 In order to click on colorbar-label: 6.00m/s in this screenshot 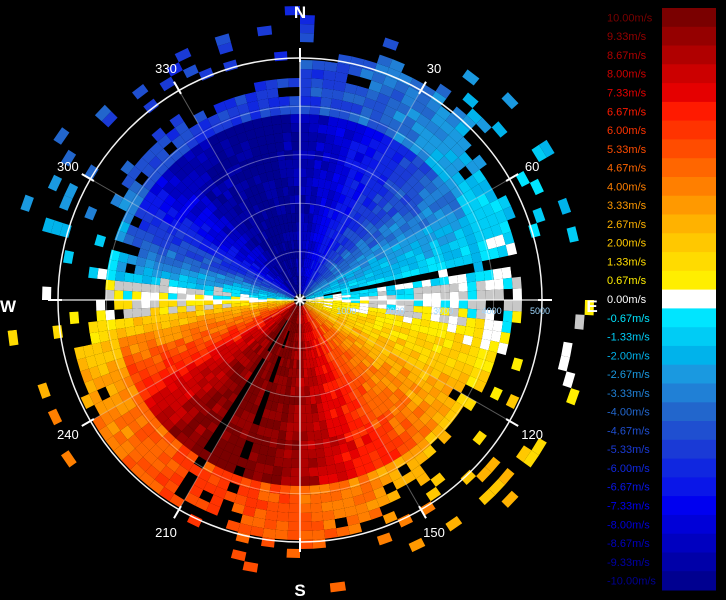, I will do `click(627, 131)`.